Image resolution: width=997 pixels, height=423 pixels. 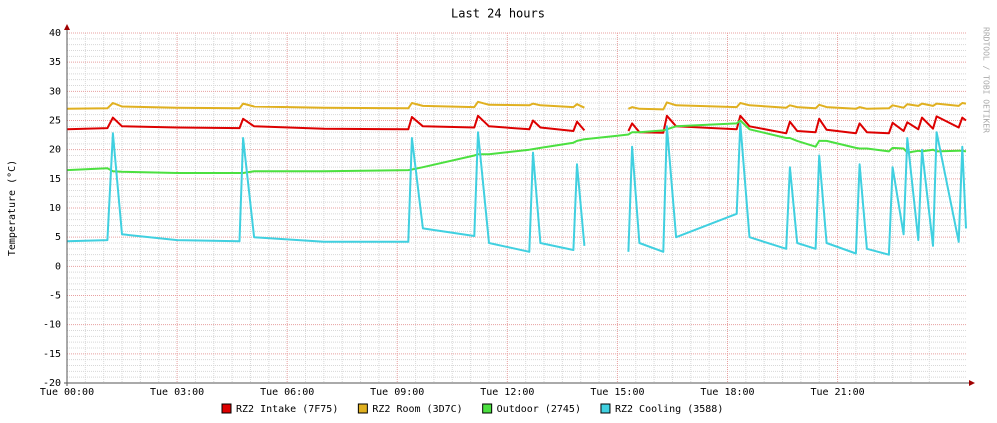 What do you see at coordinates (55, 91) in the screenshot?
I see `y-tick-label: 30` at bounding box center [55, 91].